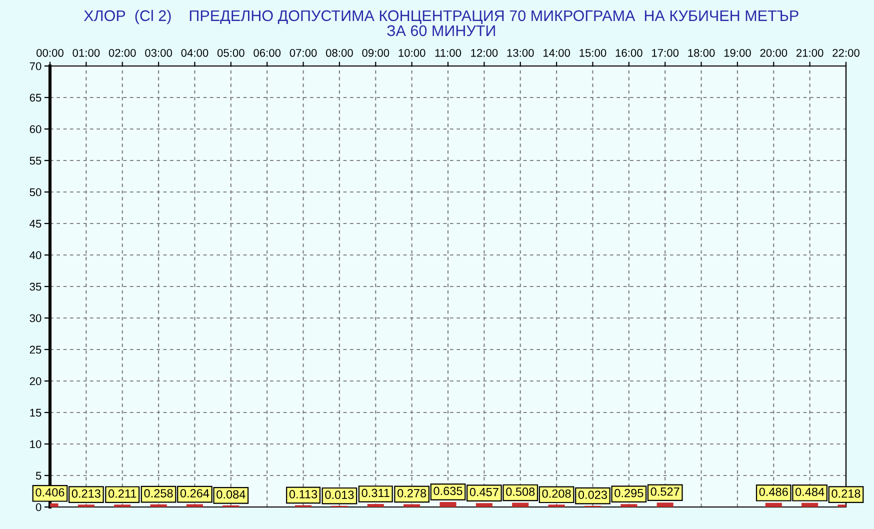  Describe the element at coordinates (412, 52) in the screenshot. I see `x-tick-label: 10:00` at that location.